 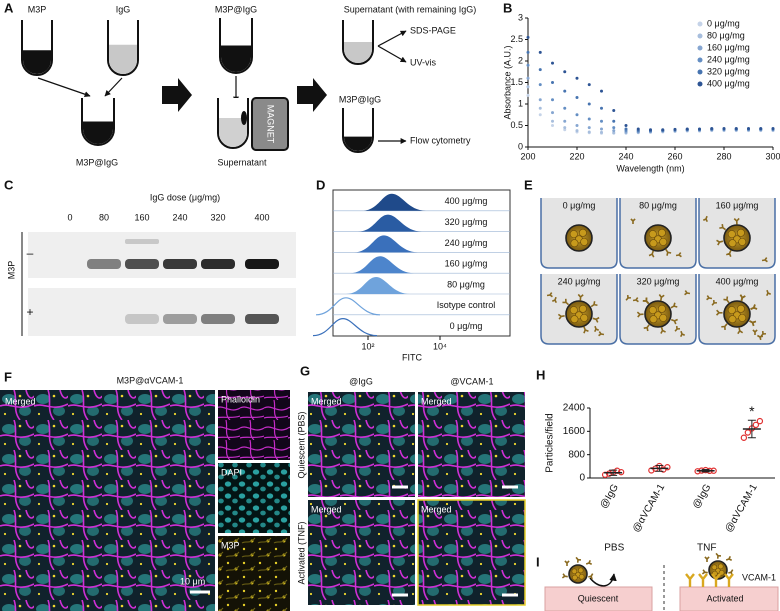 I want to click on y-tick-label: 1, so click(x=520, y=103).